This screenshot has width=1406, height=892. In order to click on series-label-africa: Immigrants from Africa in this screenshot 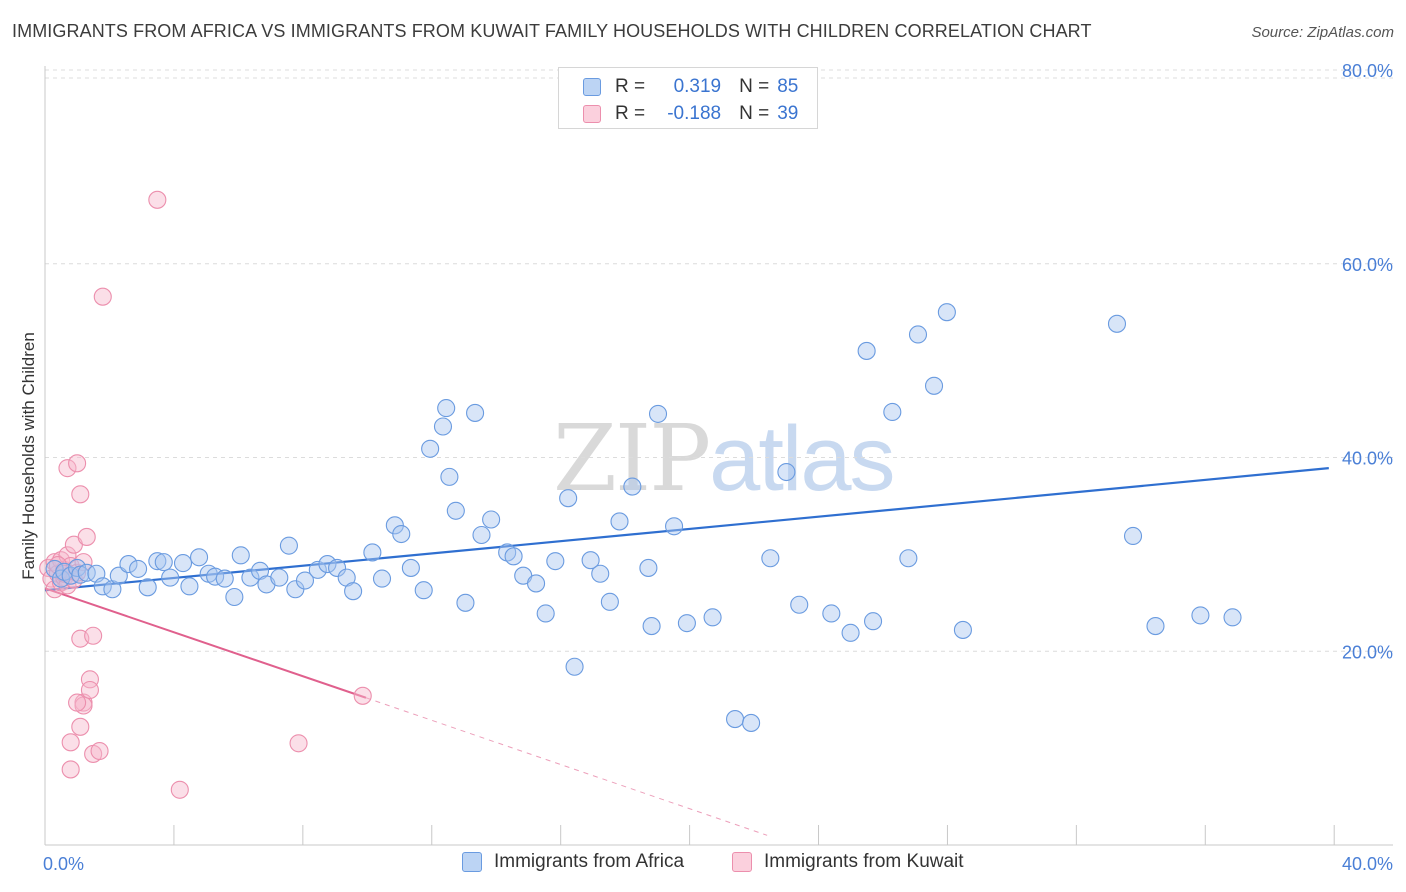, I will do `click(589, 861)`.